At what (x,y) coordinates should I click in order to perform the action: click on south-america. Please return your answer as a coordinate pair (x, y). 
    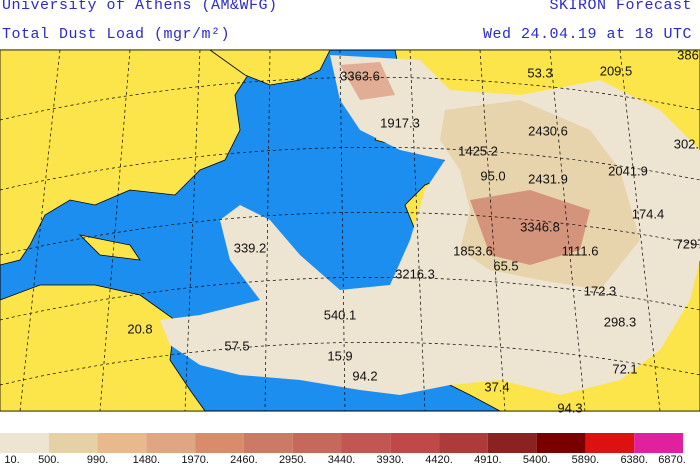
    Looking at the image, I should click on (103, 348).